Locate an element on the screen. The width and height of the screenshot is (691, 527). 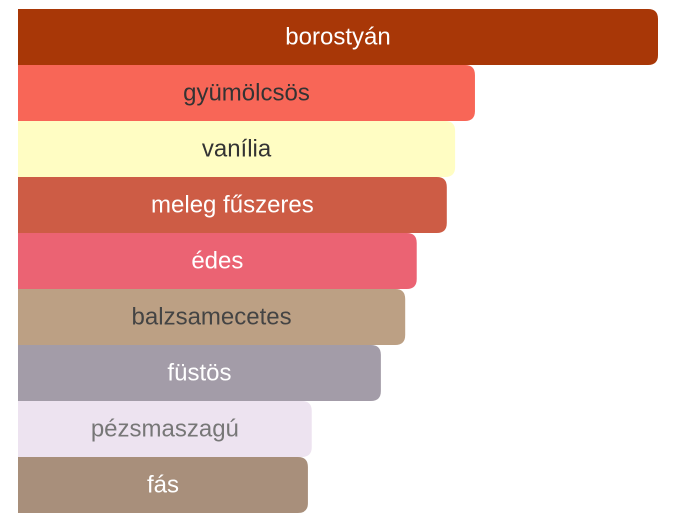
bar-label: pézsmaszagú is located at coordinates (165, 428).